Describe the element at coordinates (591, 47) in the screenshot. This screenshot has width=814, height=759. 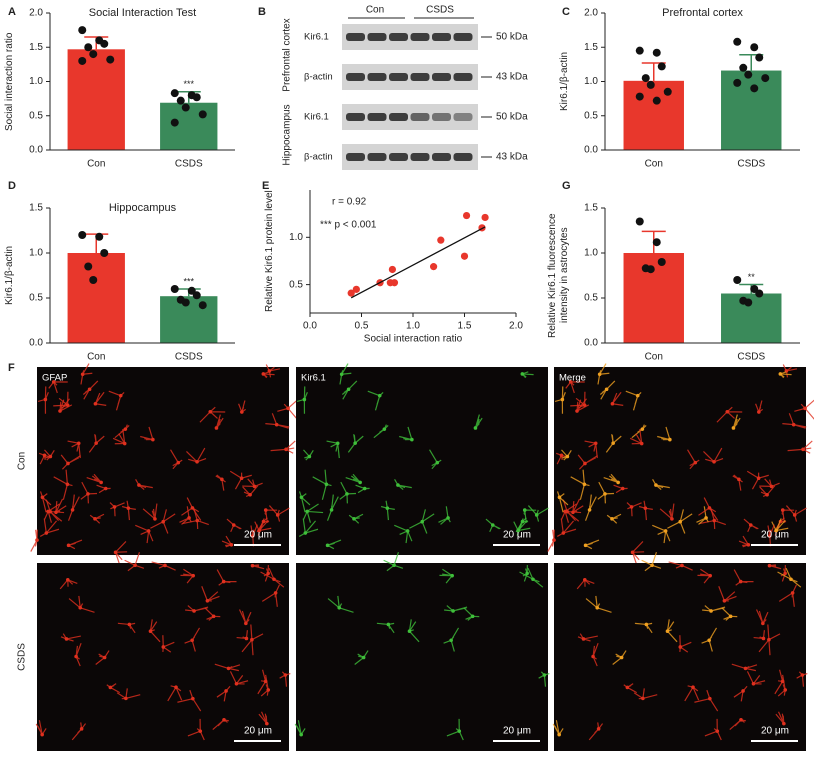
I see `y-tick-label: 1.5` at that location.